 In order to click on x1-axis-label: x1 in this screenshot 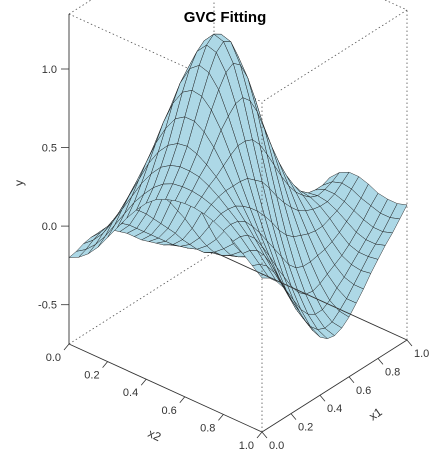, I will do `click(375, 414)`.